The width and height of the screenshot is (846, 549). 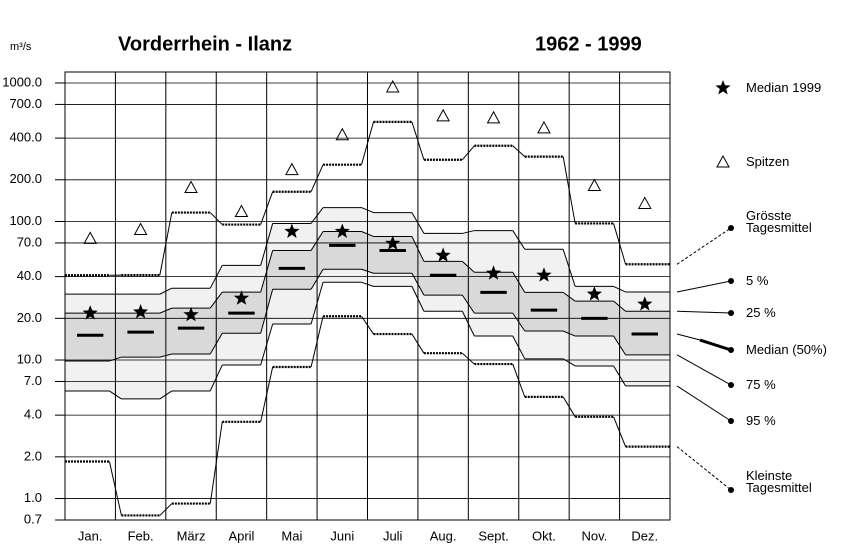 What do you see at coordinates (768, 161) in the screenshot?
I see `legend-label: Spitzen` at bounding box center [768, 161].